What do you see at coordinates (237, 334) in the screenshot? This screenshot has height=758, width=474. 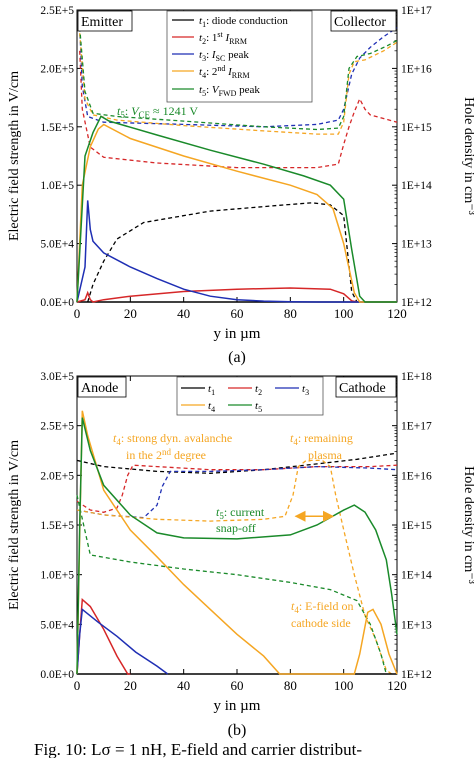 I see `xlabel-a: y in µm` at bounding box center [237, 334].